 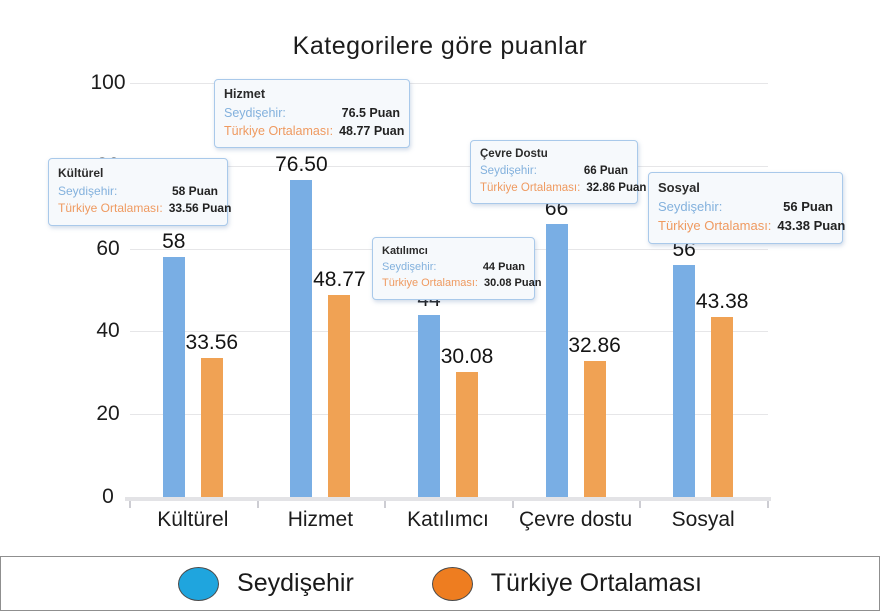 I want to click on legend-item-seydisehir: Seydişehir, so click(x=266, y=583).